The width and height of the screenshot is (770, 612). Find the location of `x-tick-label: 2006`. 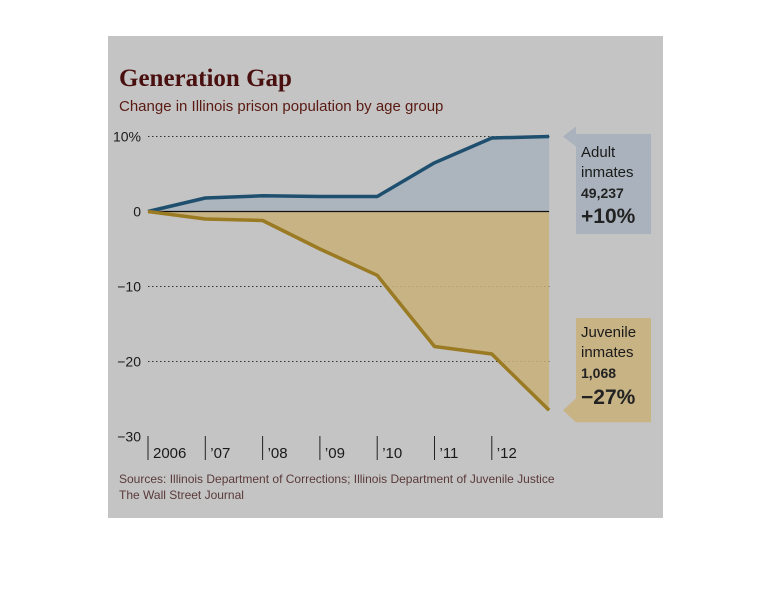

x-tick-label: 2006 is located at coordinates (169, 453).